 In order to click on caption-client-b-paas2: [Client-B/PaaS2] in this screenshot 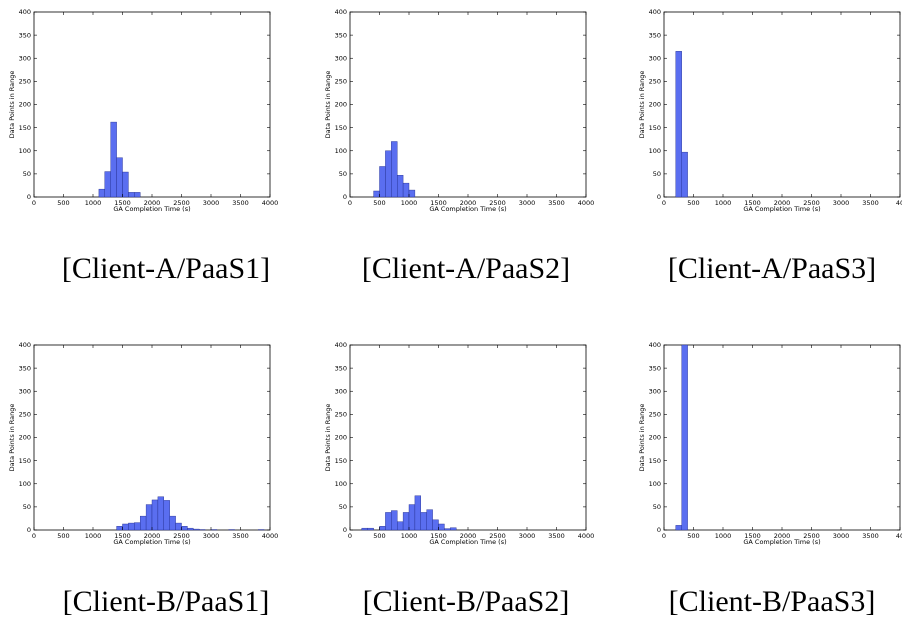, I will do `click(466, 601)`.